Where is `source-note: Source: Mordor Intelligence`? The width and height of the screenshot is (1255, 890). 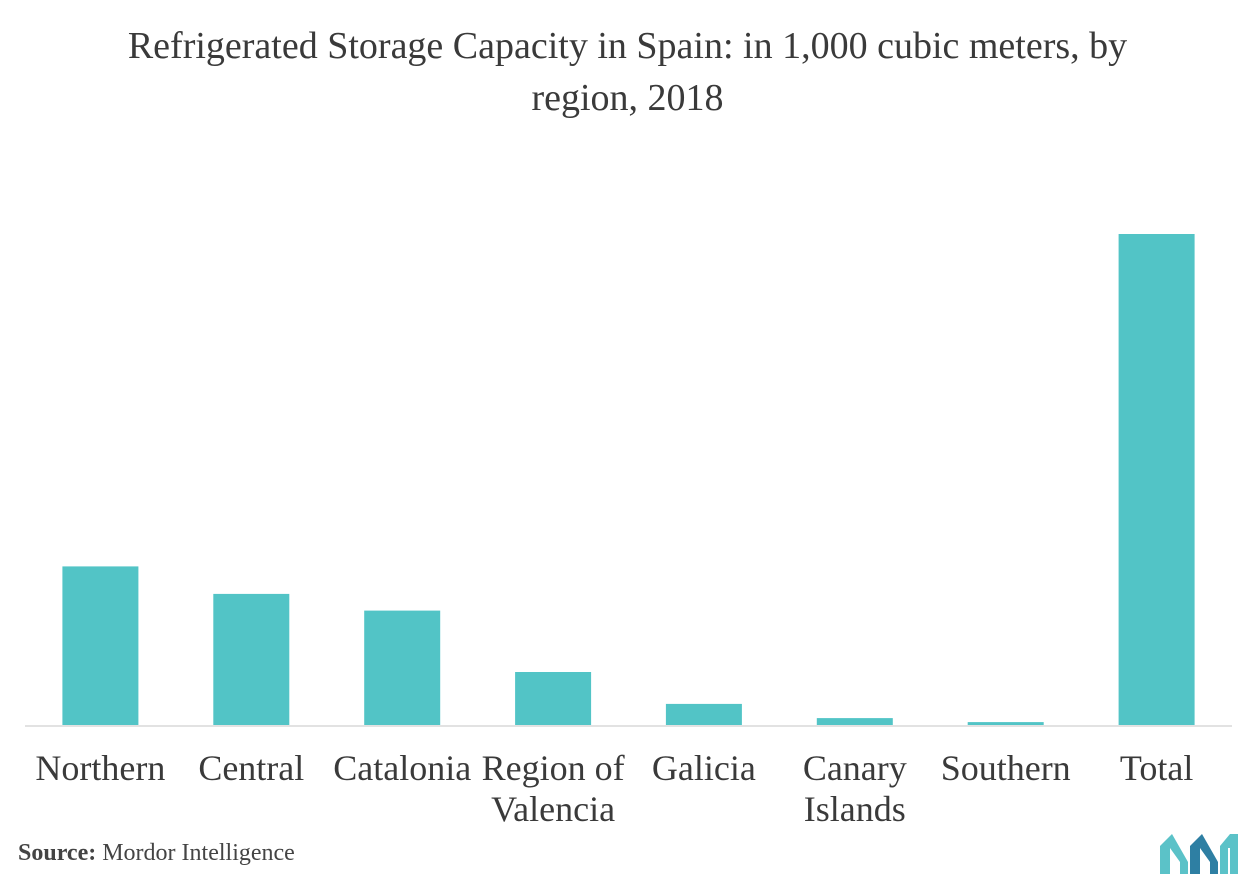 source-note: Source: Mordor Intelligence is located at coordinates (156, 853).